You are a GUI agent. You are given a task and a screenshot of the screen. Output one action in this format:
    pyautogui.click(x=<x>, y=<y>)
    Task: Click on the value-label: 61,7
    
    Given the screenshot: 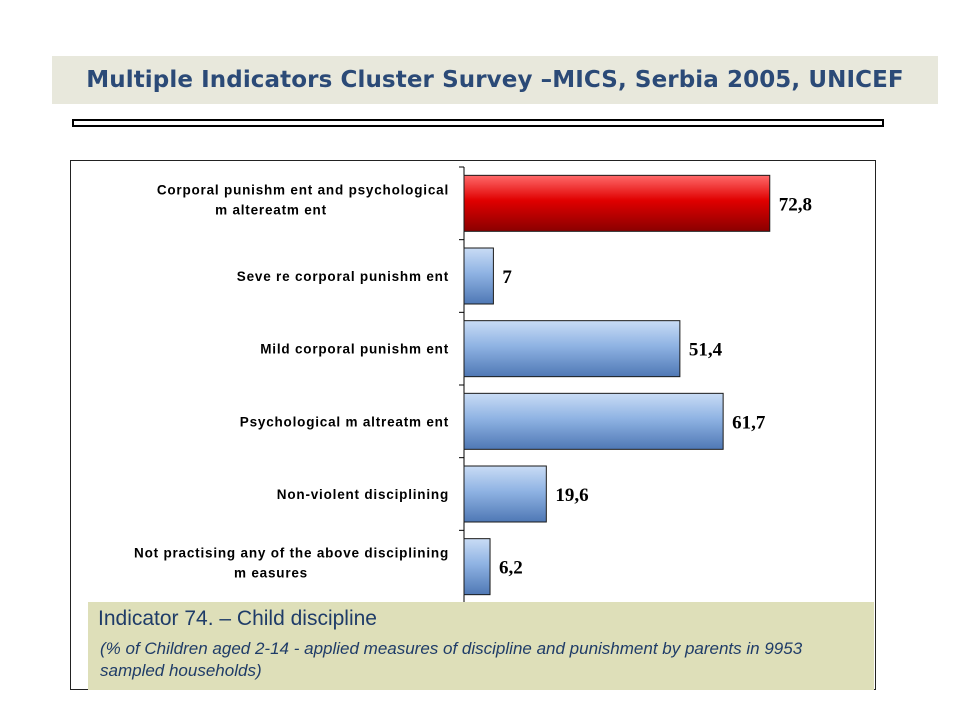 What is the action you would take?
    pyautogui.click(x=749, y=422)
    